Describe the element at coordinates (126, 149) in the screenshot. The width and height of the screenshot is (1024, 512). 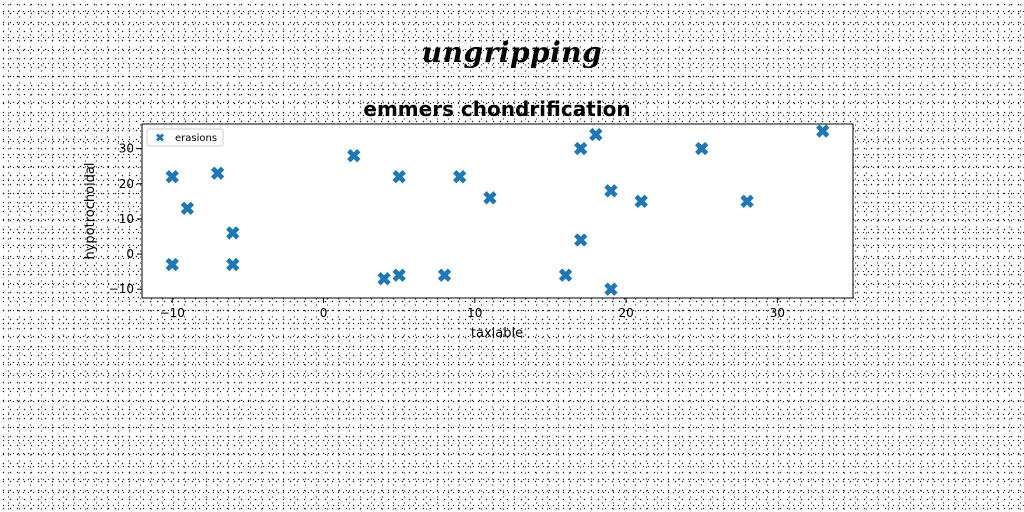
I see `y-tick-label: 30` at that location.